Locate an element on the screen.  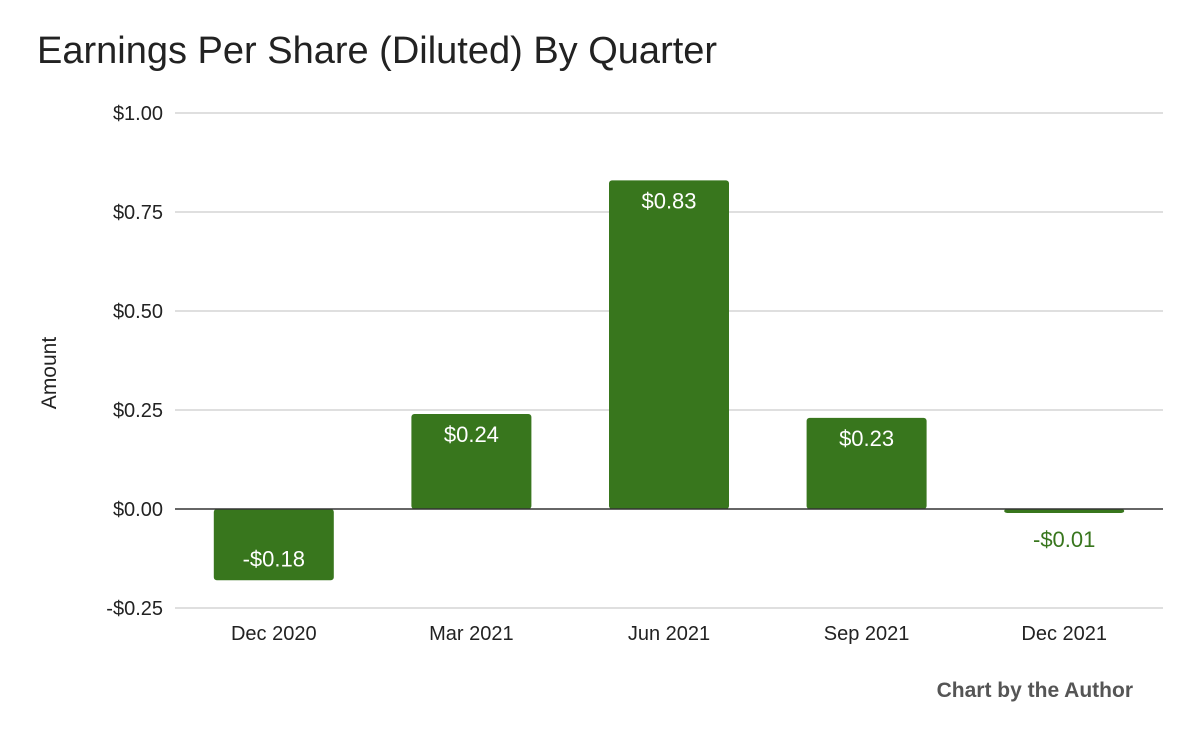
x-tick-label: Dec 2020 is located at coordinates (274, 634).